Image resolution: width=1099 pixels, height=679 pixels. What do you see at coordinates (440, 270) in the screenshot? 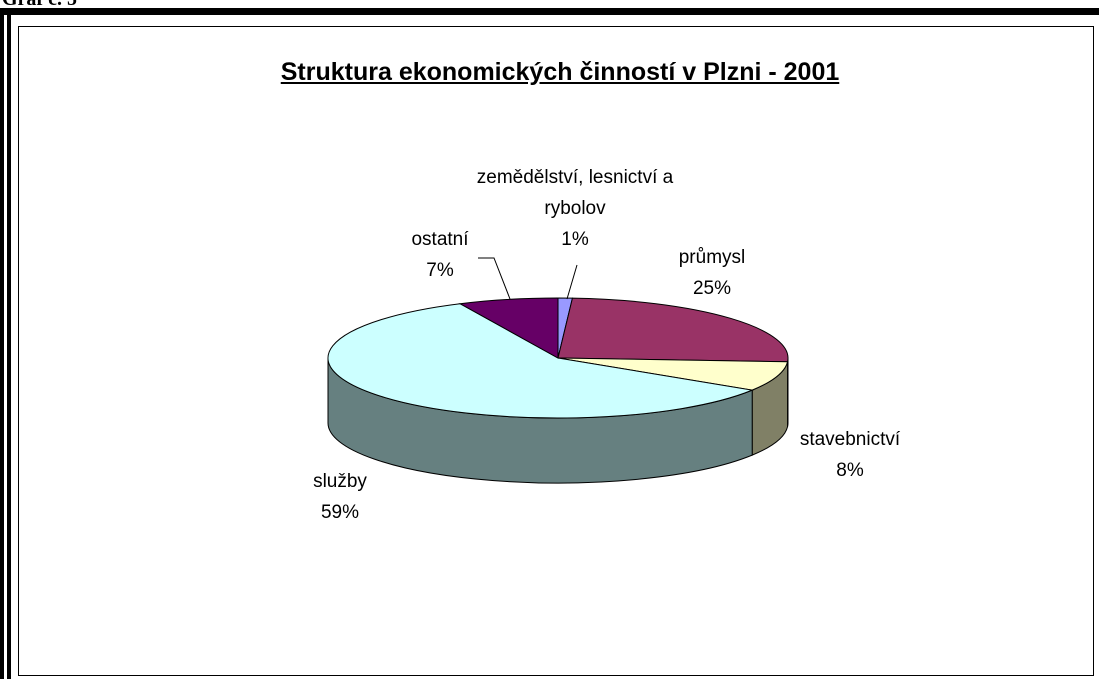
I see `value-label: 7%` at bounding box center [440, 270].